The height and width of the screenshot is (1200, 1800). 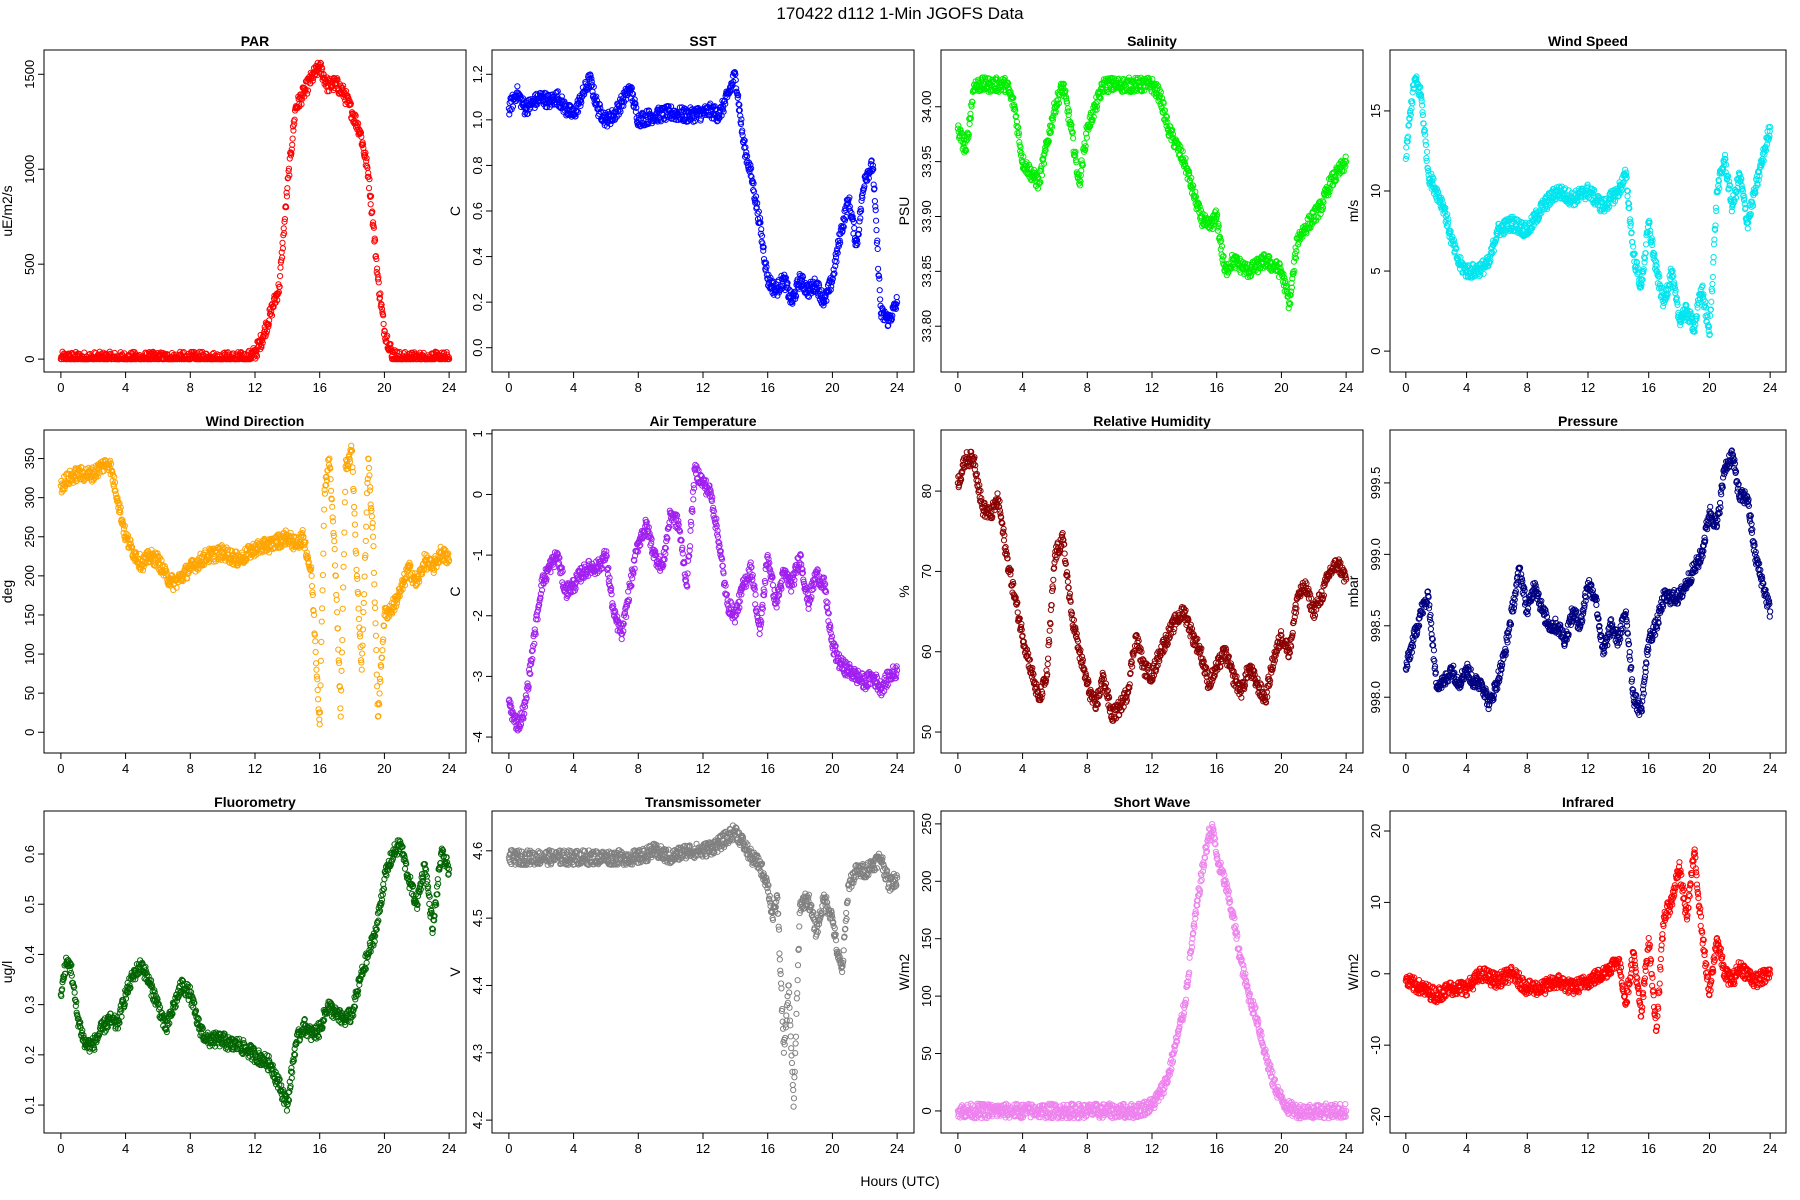 What do you see at coordinates (29, 732) in the screenshot?
I see `y-tick-label: 0` at bounding box center [29, 732].